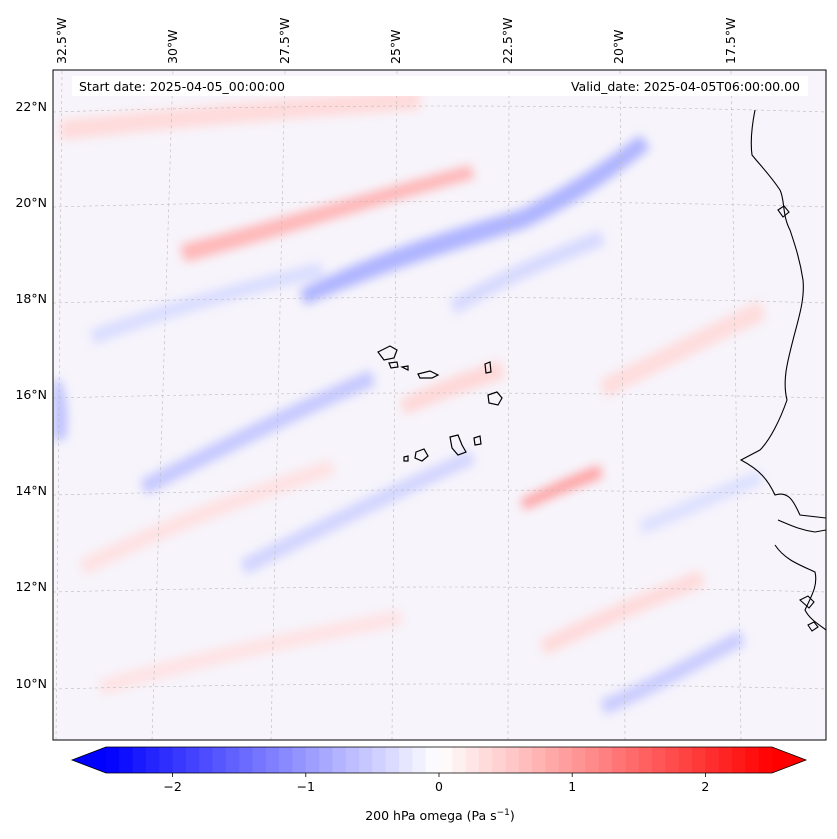 This screenshot has width=837, height=839. I want to click on lon-label-27-5w: 27.5°W, so click(284, 41).